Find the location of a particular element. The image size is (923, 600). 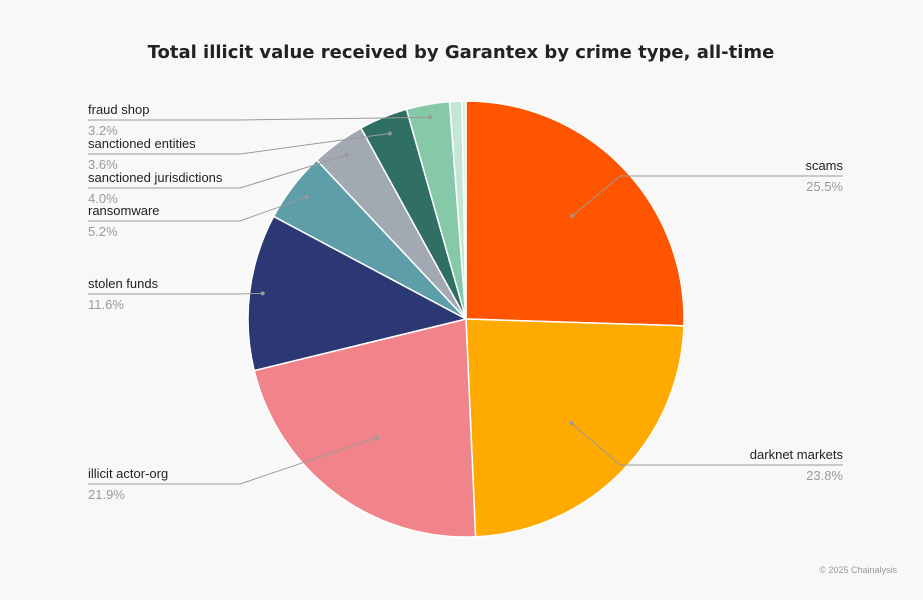

pie-slice-illicit-actor-org is located at coordinates (365, 428).